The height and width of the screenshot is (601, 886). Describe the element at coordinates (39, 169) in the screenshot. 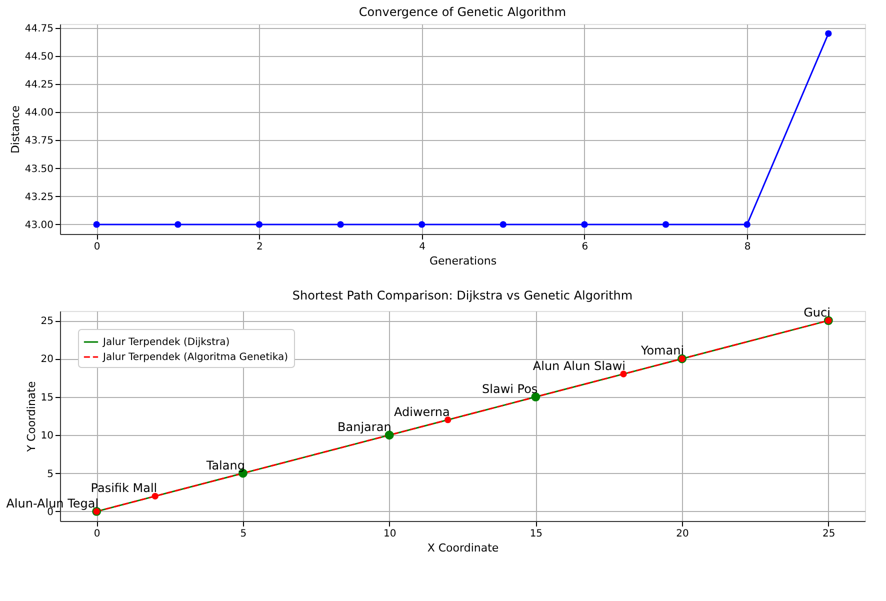

I see `y-tick-label: 43.50` at that location.